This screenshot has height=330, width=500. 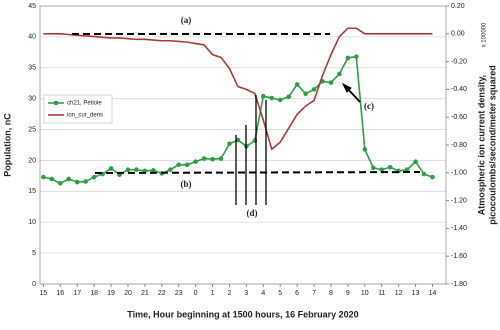 What do you see at coordinates (459, 256) in the screenshot?
I see `y2-tick-label: -1.60` at bounding box center [459, 256].